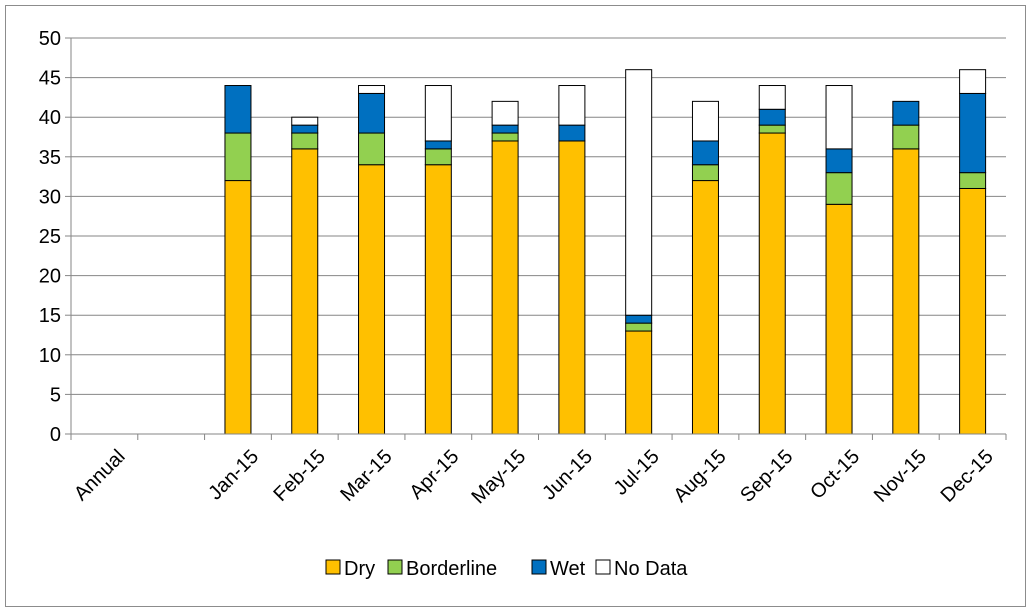 The image size is (1032, 614). I want to click on y-tick-label: 25, so click(50, 237).